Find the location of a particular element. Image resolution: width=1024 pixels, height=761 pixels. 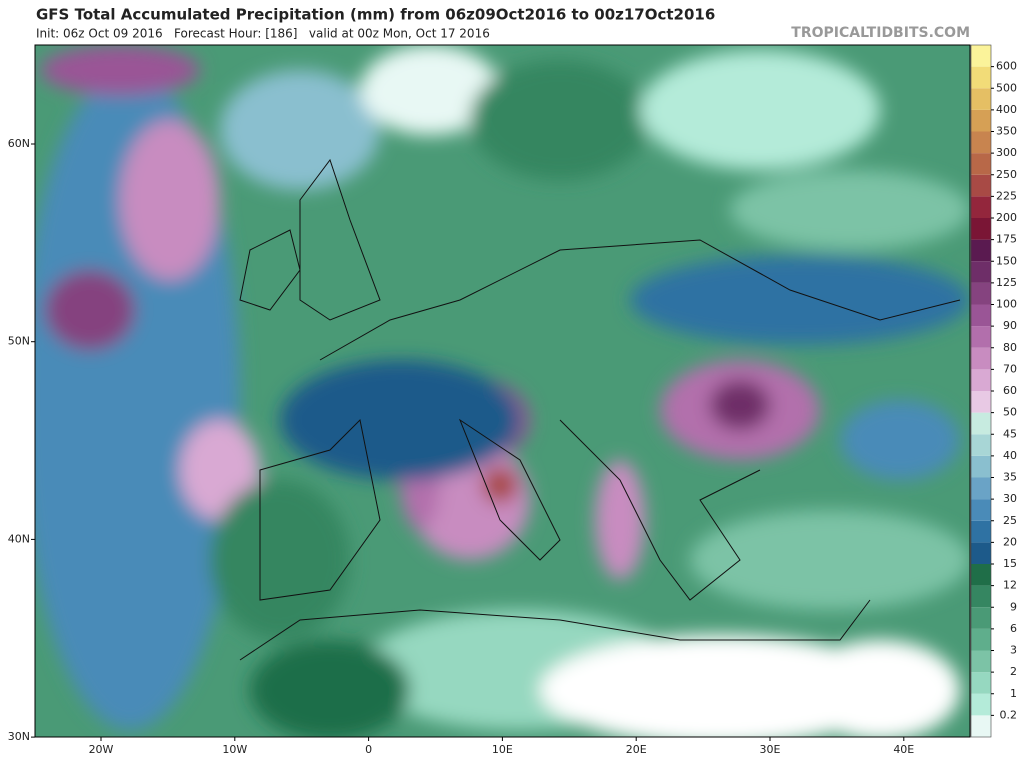

colorbar-label: 35 is located at coordinates (1010, 477).